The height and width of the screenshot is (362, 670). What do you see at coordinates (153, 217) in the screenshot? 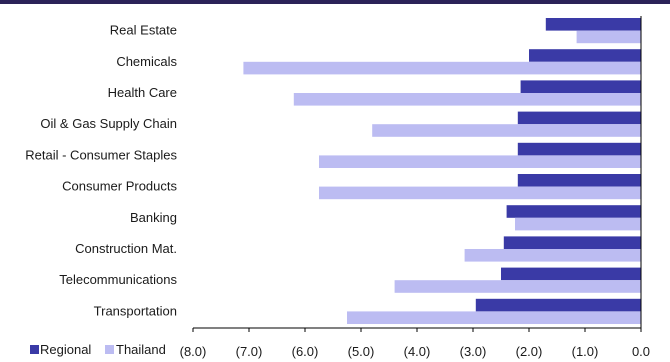
I see `category-label: Banking` at bounding box center [153, 217].